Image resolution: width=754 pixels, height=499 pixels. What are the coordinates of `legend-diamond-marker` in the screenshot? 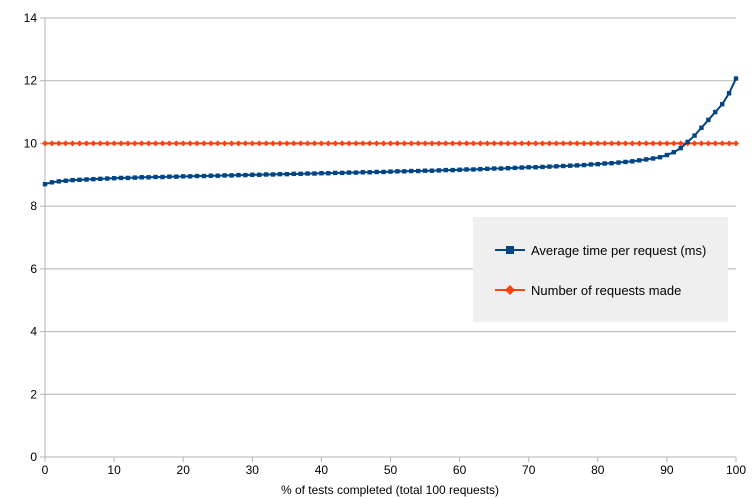 It's located at (510, 290).